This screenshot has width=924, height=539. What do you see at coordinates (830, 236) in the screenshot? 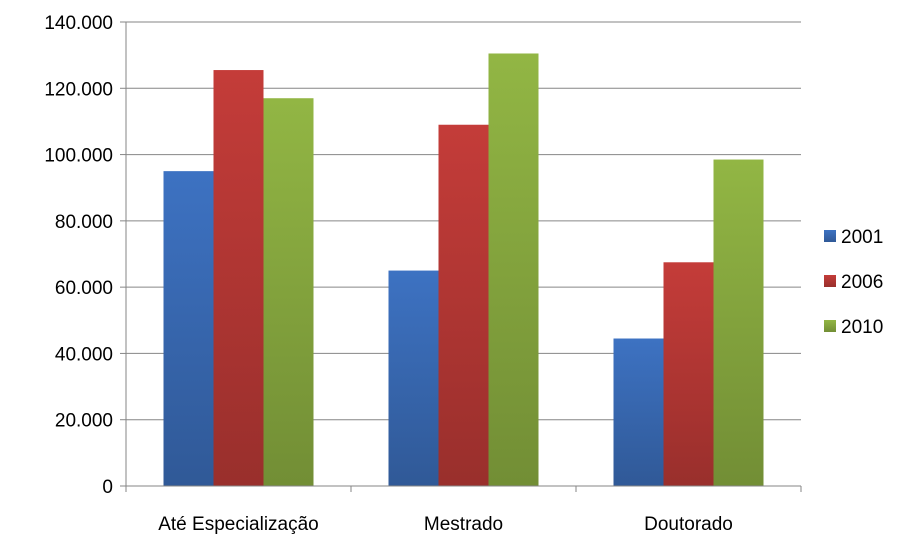
I see `legend-swatch-2001` at bounding box center [830, 236].